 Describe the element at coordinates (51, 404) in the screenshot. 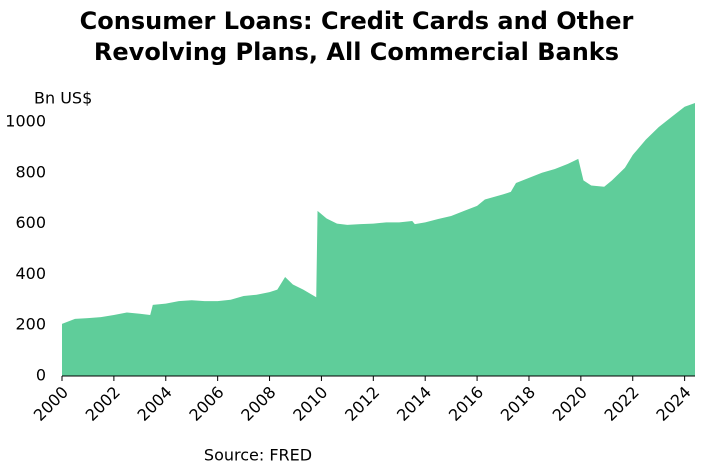

I see `x-tick-label: 2000` at that location.